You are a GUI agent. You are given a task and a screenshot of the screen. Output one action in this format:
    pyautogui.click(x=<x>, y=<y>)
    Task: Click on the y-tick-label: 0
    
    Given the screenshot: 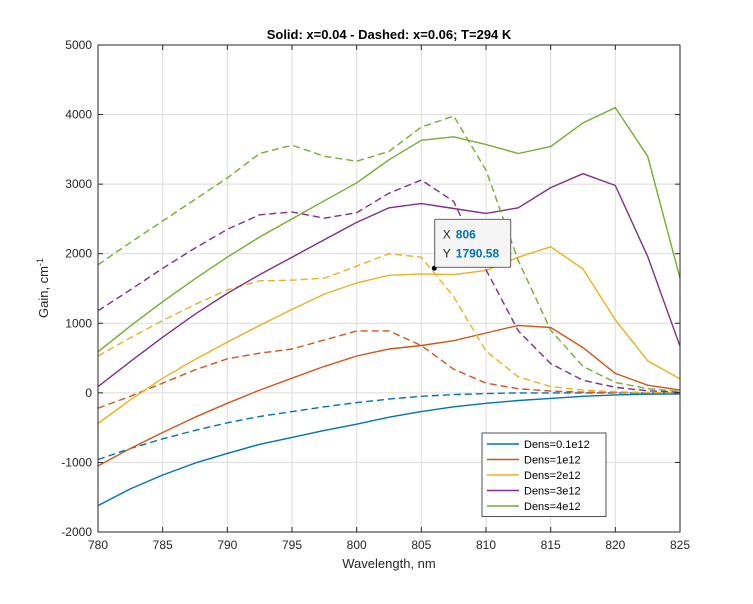 What is the action you would take?
    pyautogui.click(x=88, y=393)
    